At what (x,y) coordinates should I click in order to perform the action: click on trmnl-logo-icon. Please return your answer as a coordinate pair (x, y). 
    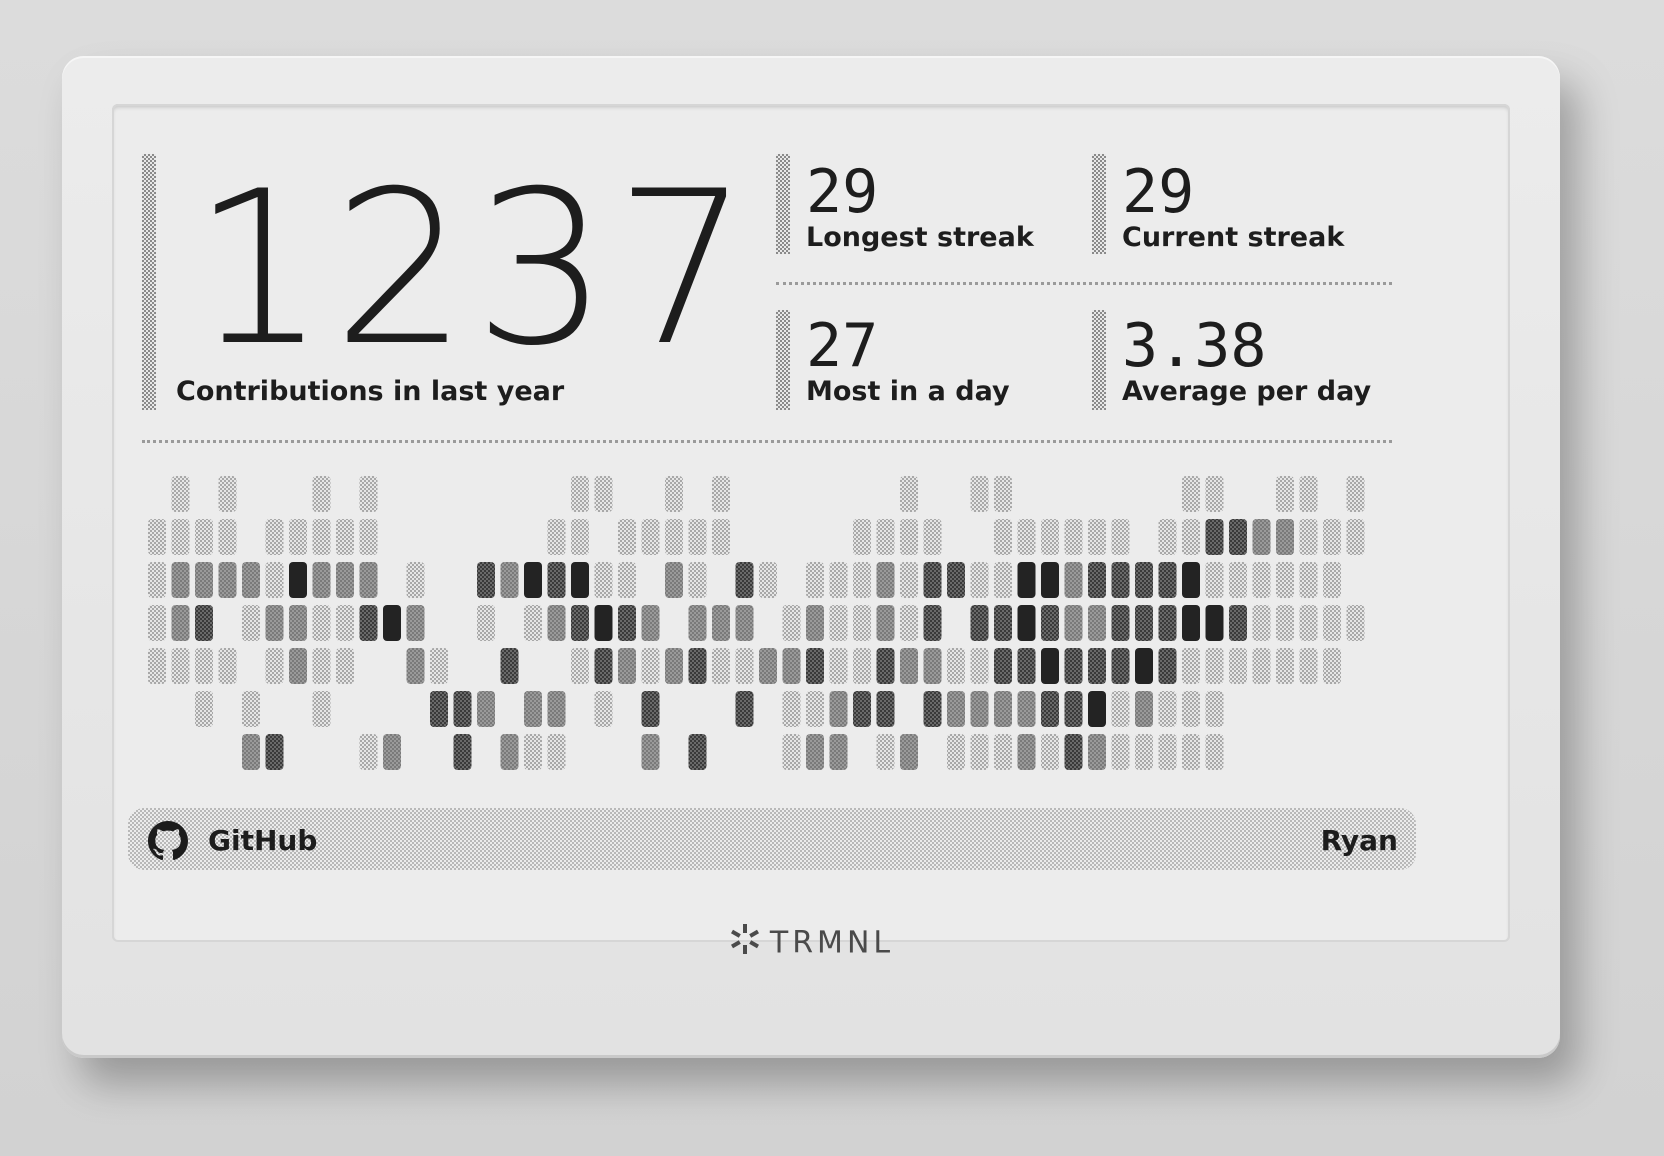
    Looking at the image, I should click on (745, 943).